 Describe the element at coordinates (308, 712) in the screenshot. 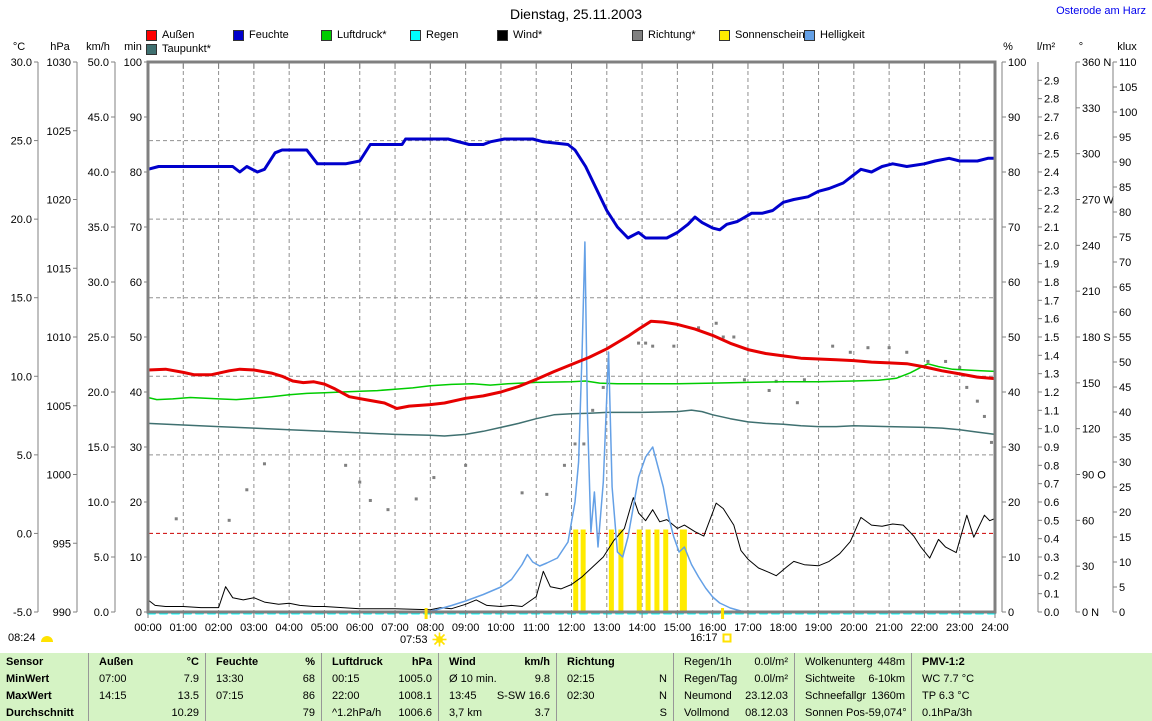

I see `stats-cell-value: 79` at that location.